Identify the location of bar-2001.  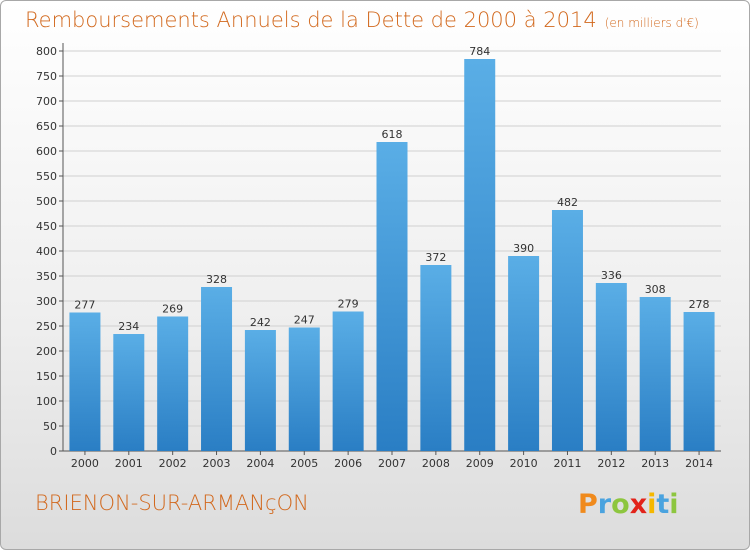
(129, 392).